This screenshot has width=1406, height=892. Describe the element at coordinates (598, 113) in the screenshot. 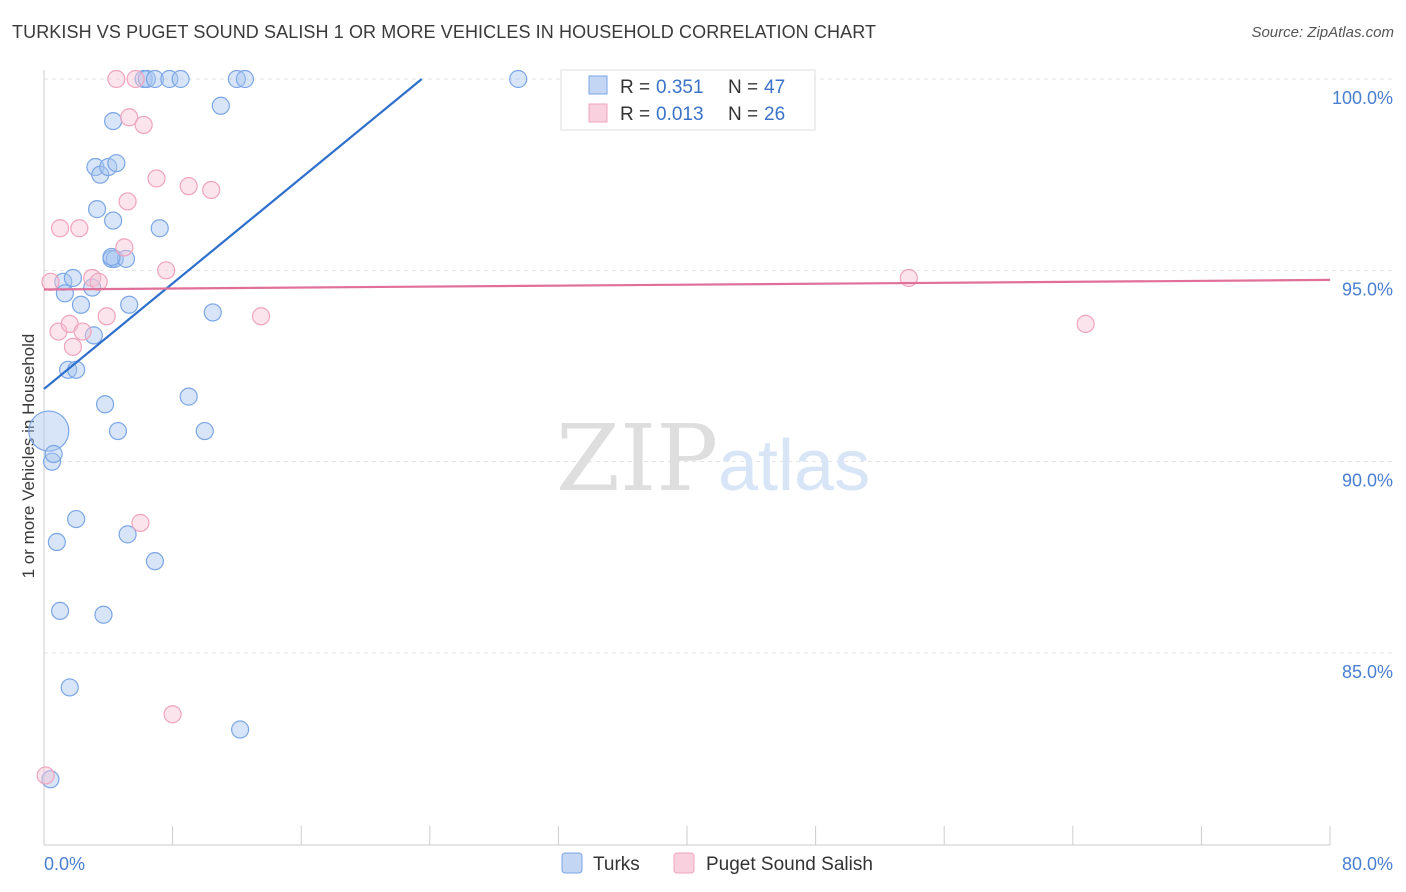

I see `salish-legend-swatch` at that location.